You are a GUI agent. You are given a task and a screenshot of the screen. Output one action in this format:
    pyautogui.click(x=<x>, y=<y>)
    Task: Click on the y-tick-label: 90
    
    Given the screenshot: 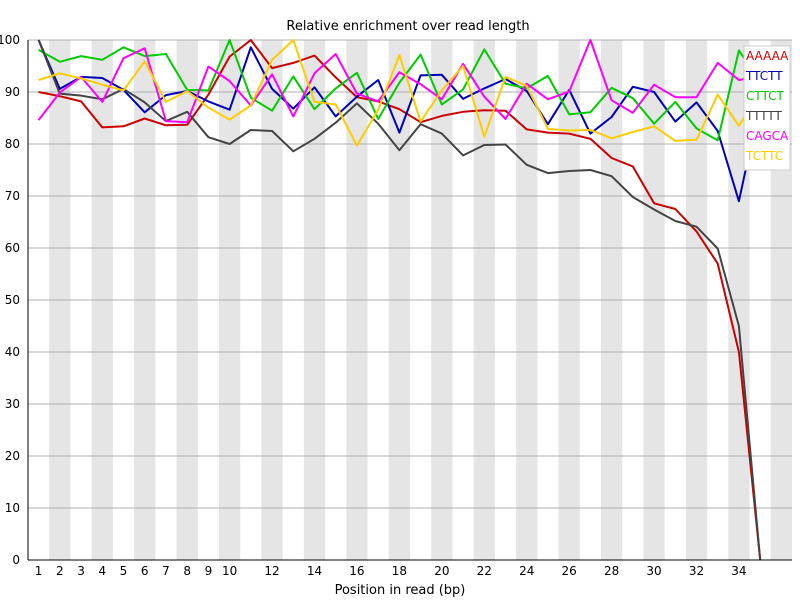 What is the action you would take?
    pyautogui.click(x=12, y=92)
    